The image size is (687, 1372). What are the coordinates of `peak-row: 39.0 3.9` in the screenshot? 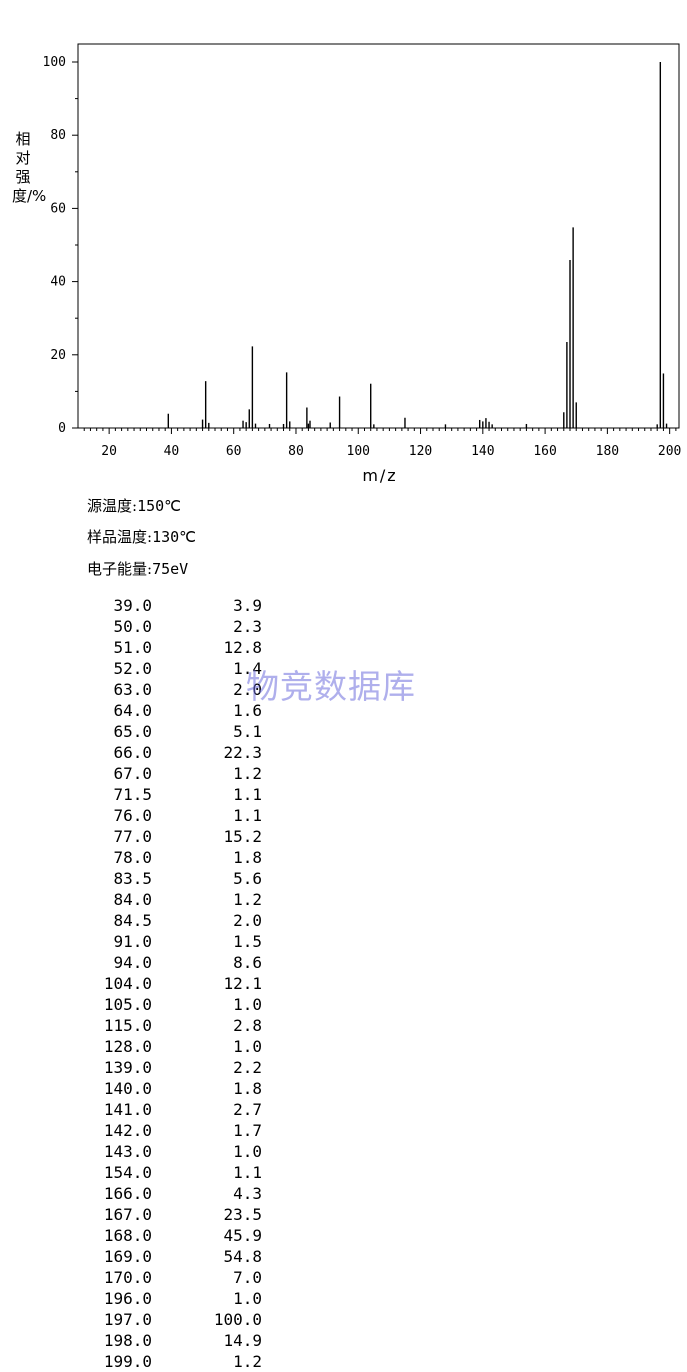 It's located at (178, 605).